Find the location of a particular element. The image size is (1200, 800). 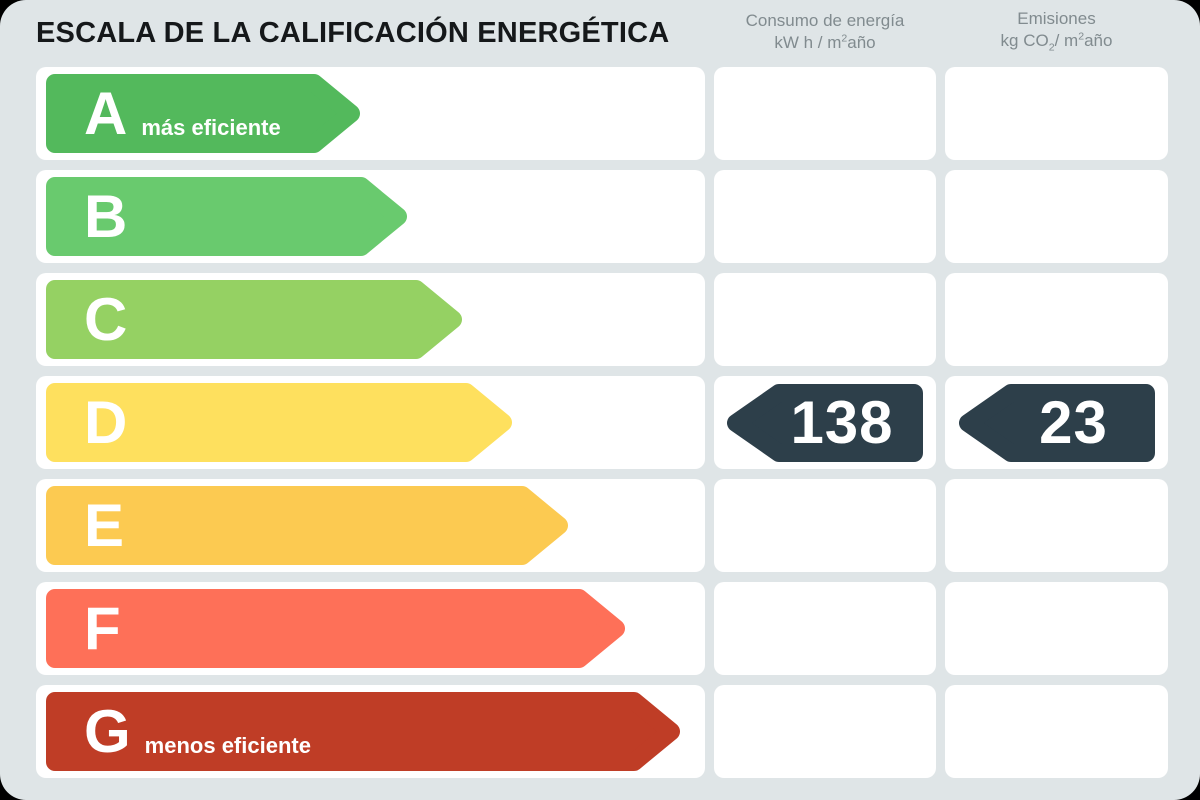

rating-letter: B is located at coordinates (106, 216).